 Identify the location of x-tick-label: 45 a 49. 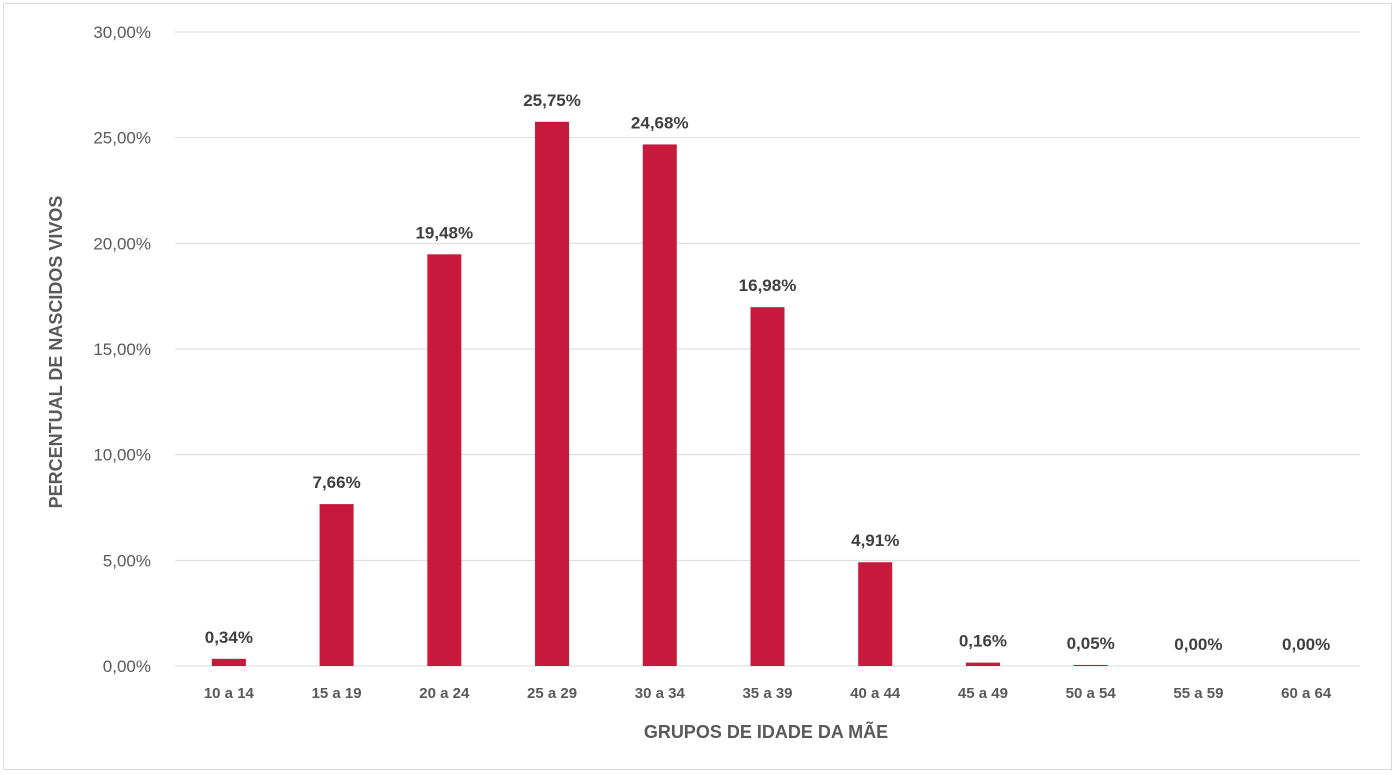
(983, 693).